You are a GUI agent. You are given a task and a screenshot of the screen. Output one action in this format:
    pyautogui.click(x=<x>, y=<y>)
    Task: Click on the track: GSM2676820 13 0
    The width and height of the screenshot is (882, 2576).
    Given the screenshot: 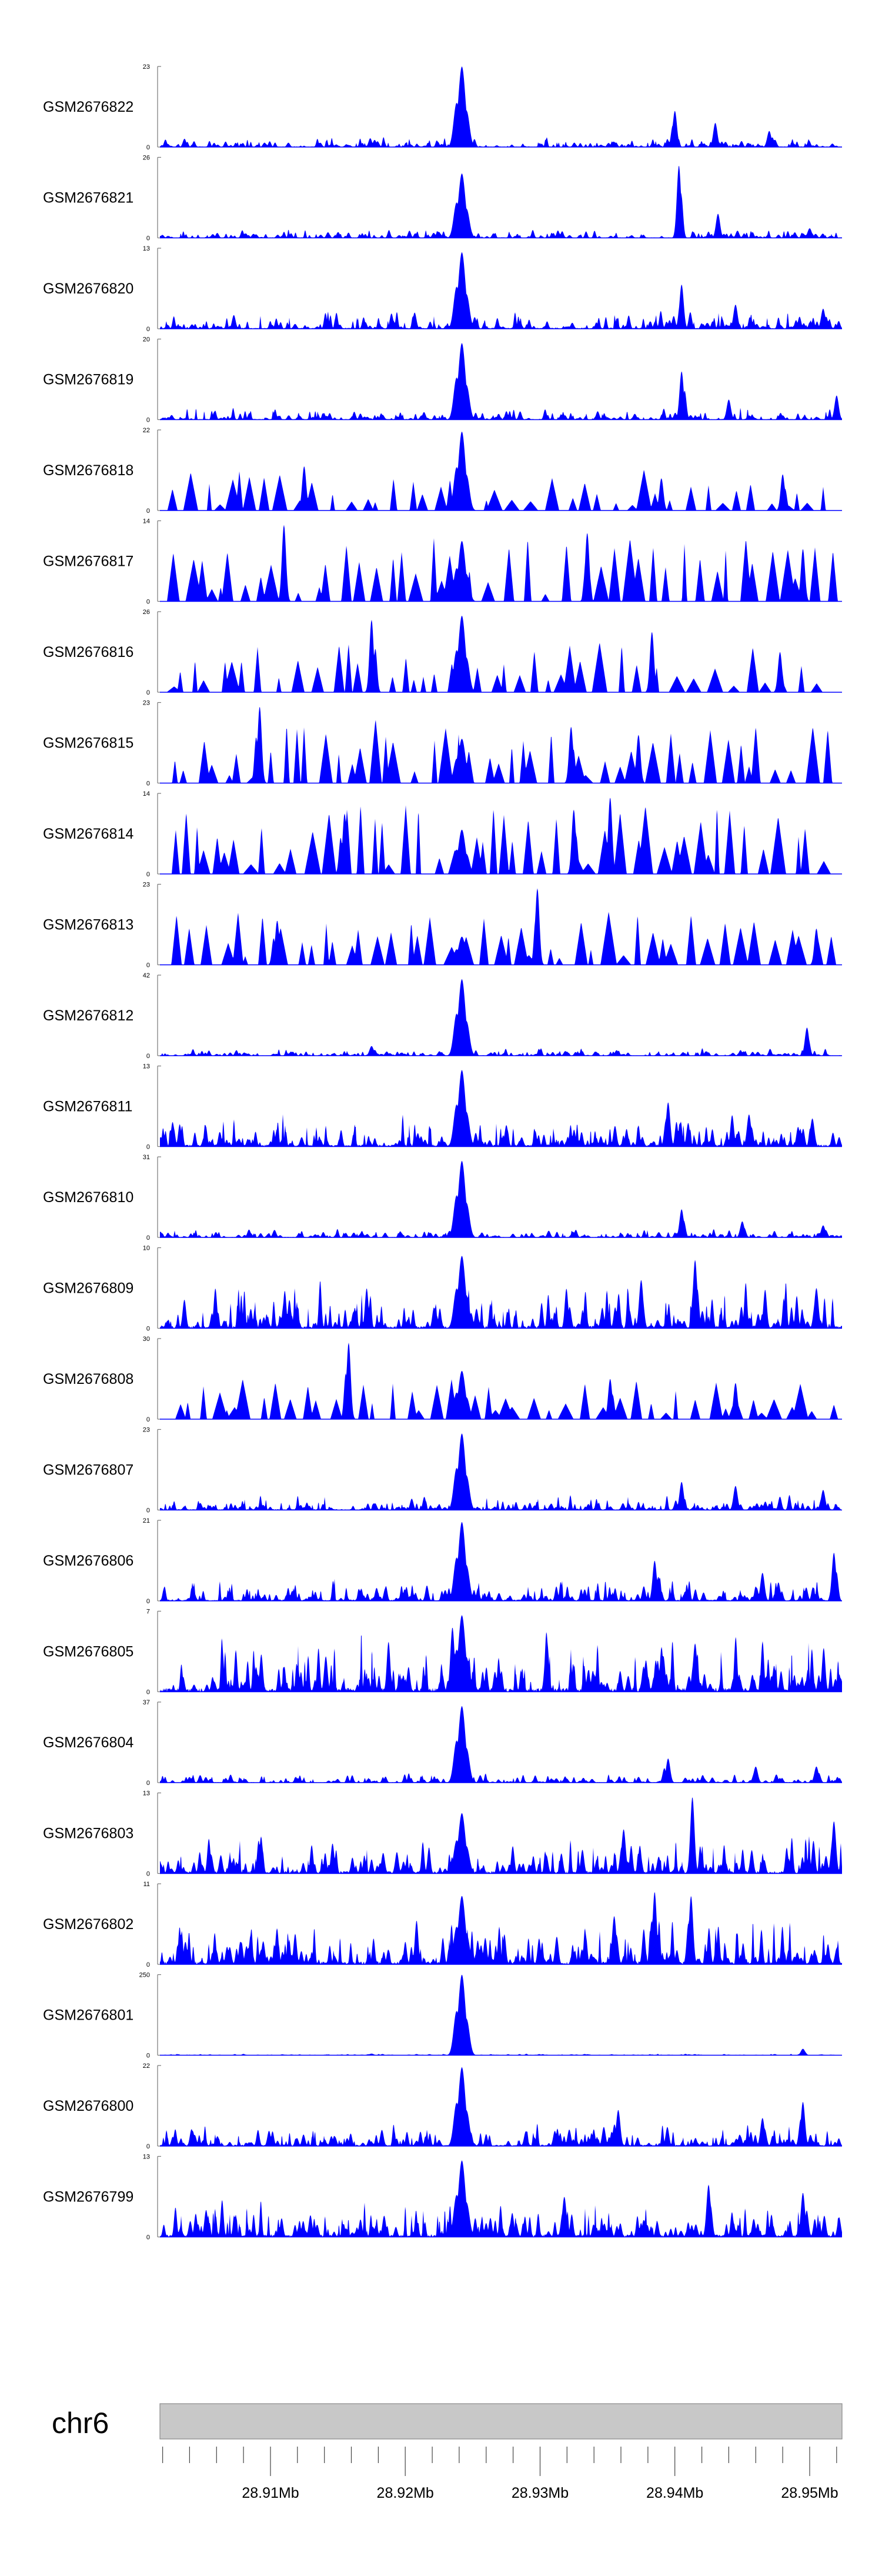 What is the action you would take?
    pyautogui.click(x=442, y=289)
    